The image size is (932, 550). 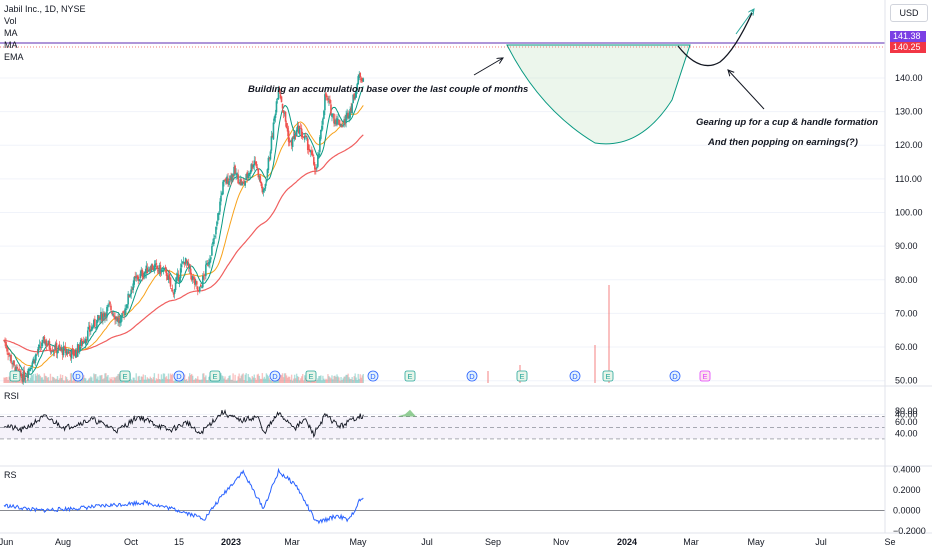 What do you see at coordinates (906, 313) in the screenshot?
I see `price-tick-label: 70.00` at bounding box center [906, 313].